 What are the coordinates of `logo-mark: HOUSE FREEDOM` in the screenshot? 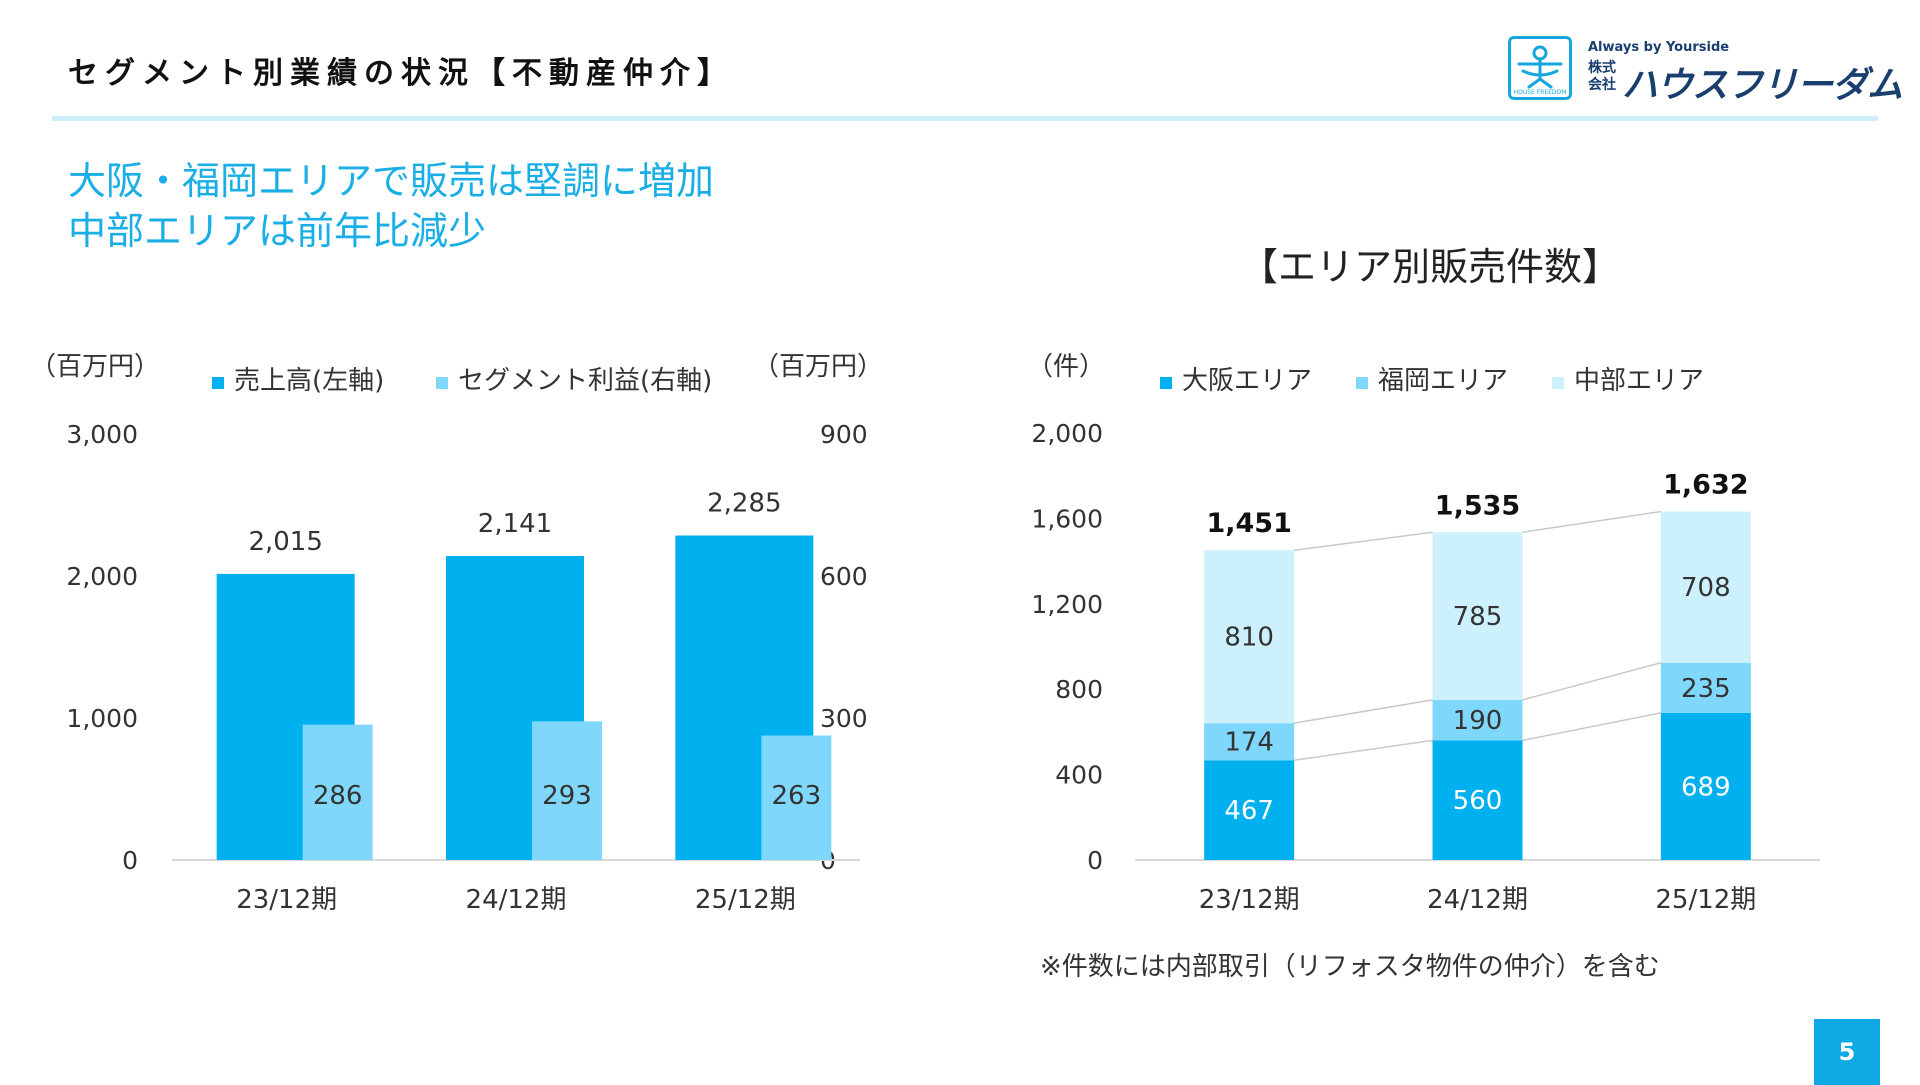 It's located at (1540, 68).